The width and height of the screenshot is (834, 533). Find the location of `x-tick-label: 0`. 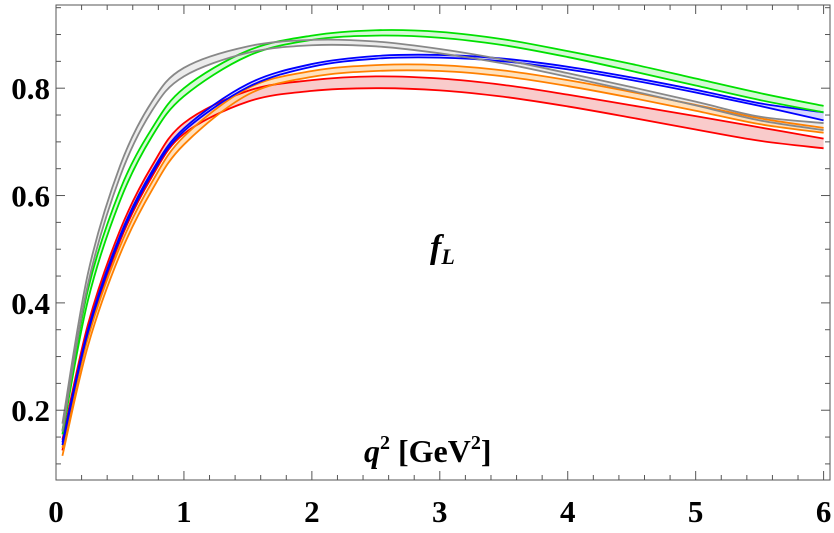

x-tick-label: 0 is located at coordinates (56, 511).